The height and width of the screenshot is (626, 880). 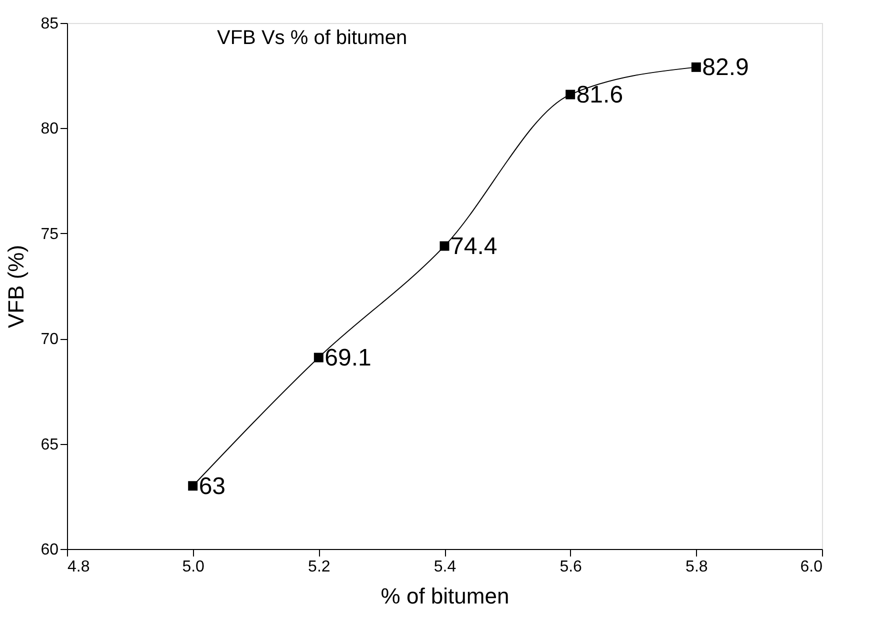 What do you see at coordinates (49, 339) in the screenshot?
I see `y-tick-label: 70` at bounding box center [49, 339].